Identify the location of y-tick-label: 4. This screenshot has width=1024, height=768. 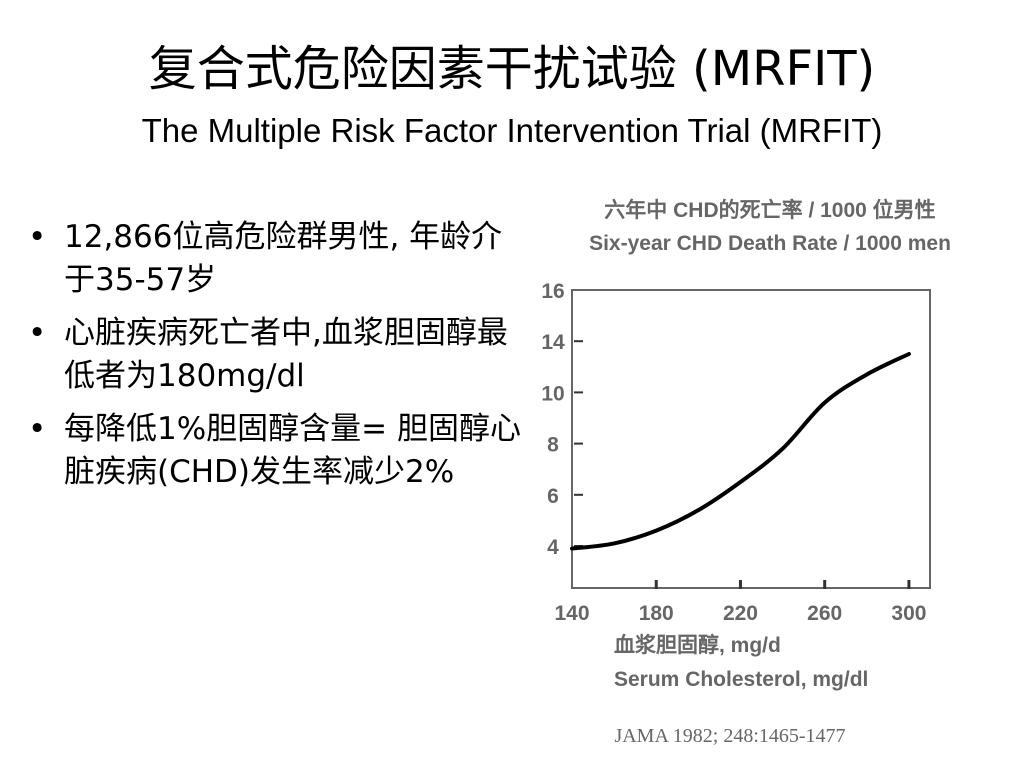
(553, 547).